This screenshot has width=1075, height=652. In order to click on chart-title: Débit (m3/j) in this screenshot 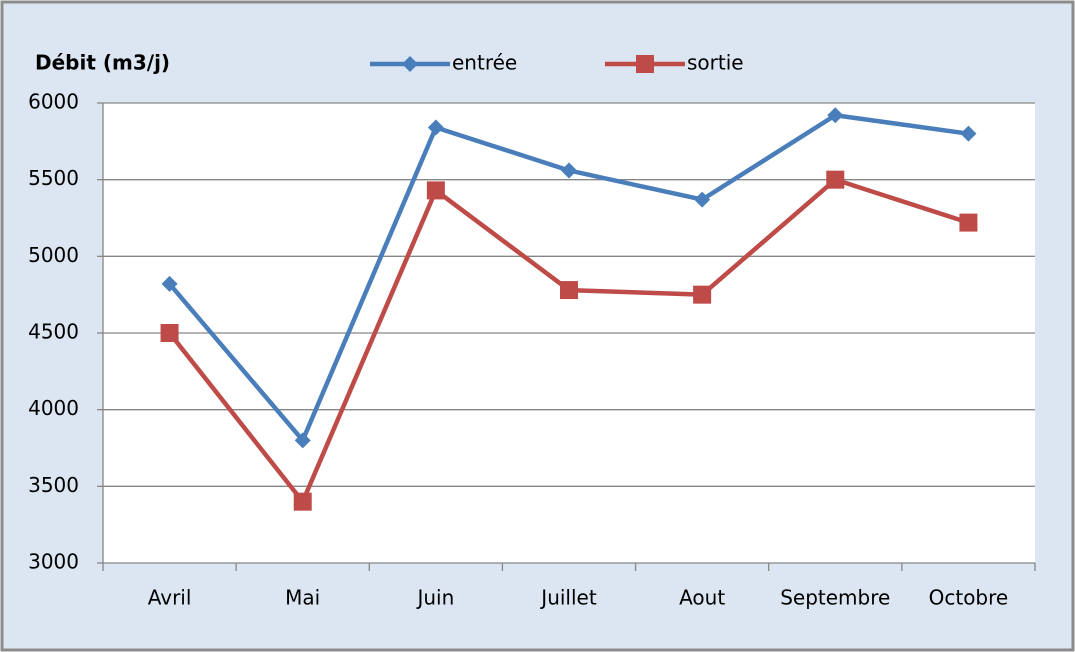, I will do `click(102, 63)`.